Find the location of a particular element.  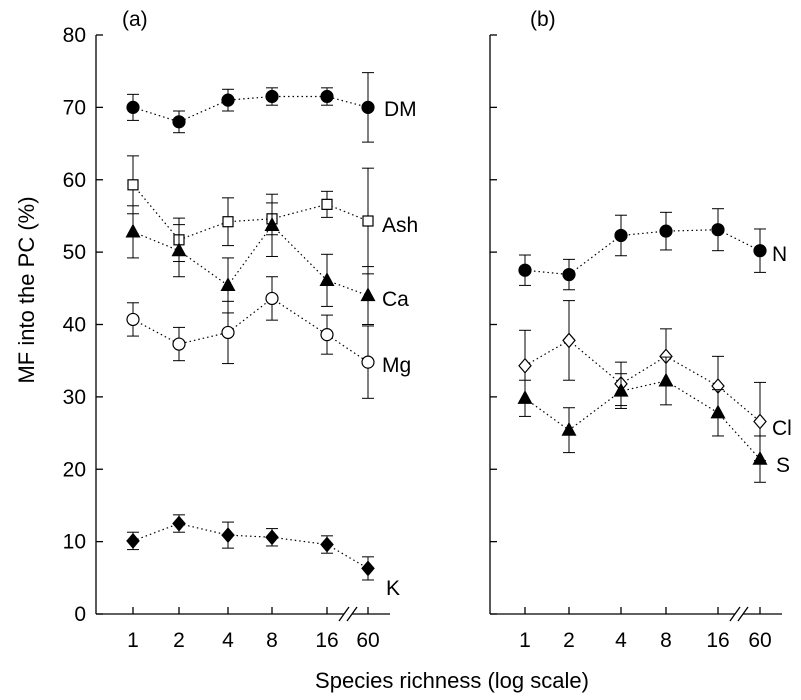

y-tick-label: 70 is located at coordinates (74, 107).